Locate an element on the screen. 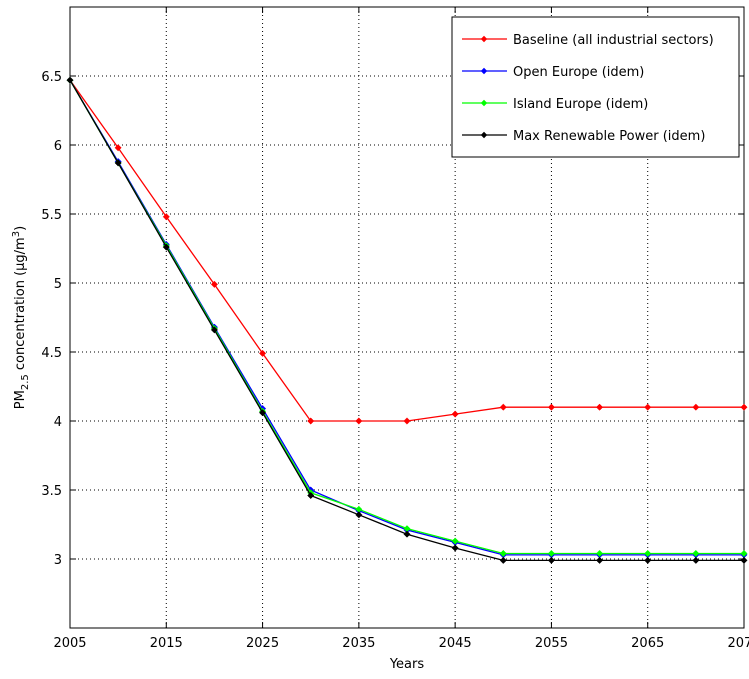 Image resolution: width=749 pixels, height=679 pixels. x-tick-label: 2005 is located at coordinates (69, 643).